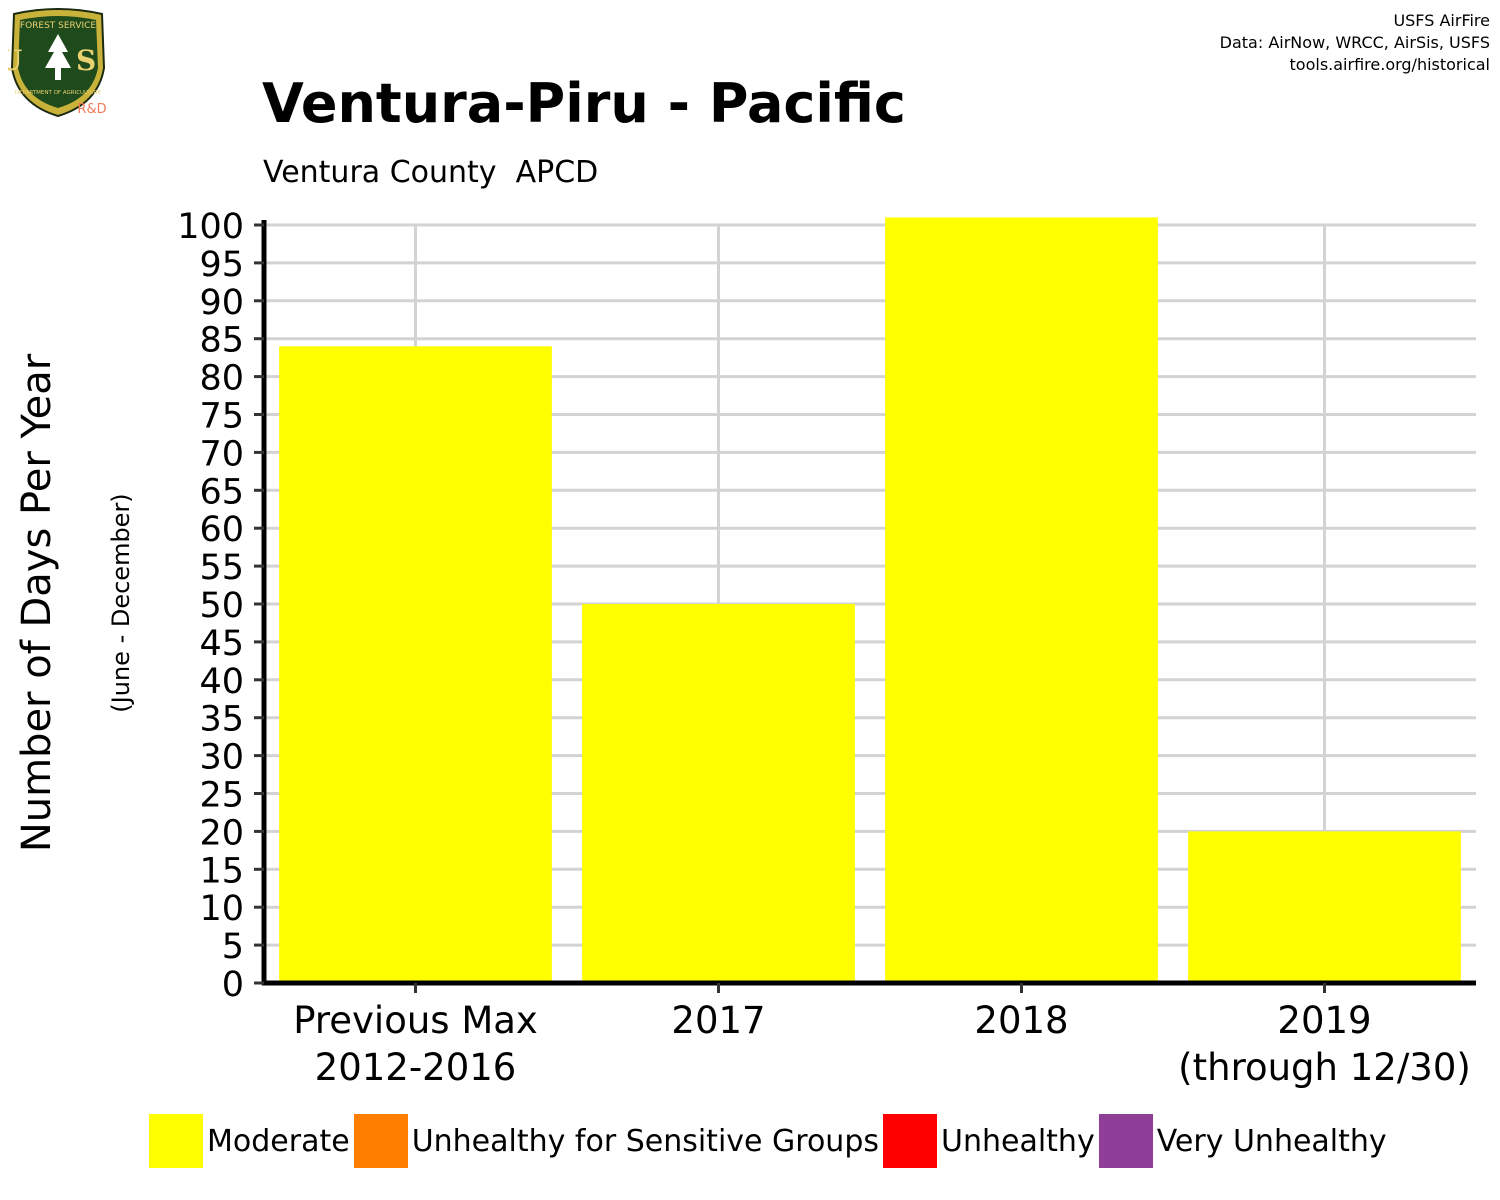  Describe the element at coordinates (221, 871) in the screenshot. I see `y-tick-label: 15` at that location.